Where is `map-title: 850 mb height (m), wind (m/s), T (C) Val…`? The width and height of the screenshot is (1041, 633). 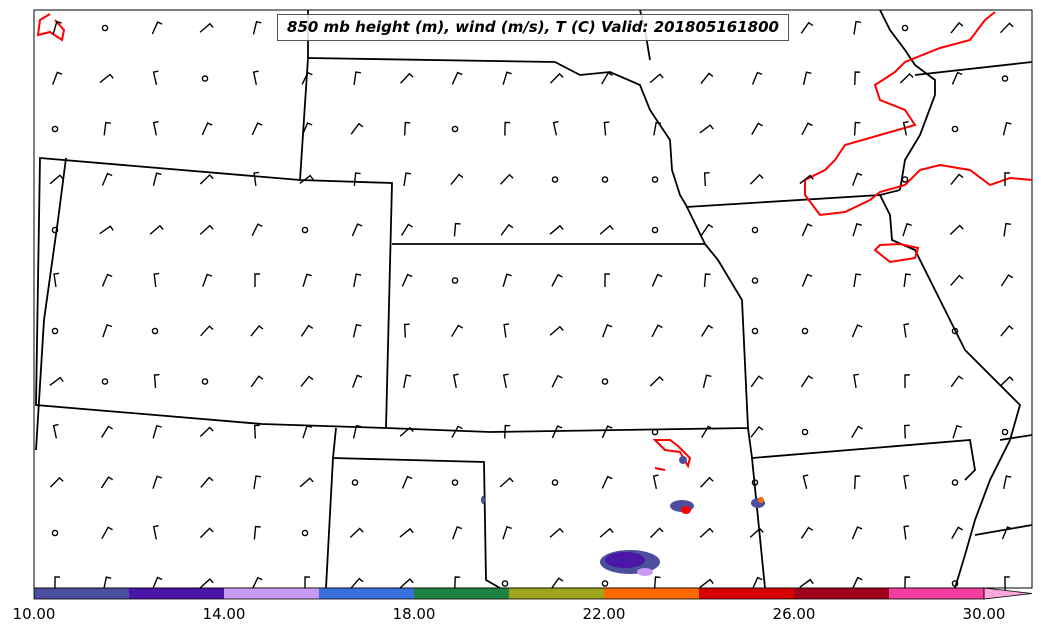 map-title: 850 mb height (m), wind (m/s), T (C) Val… is located at coordinates (533, 27).